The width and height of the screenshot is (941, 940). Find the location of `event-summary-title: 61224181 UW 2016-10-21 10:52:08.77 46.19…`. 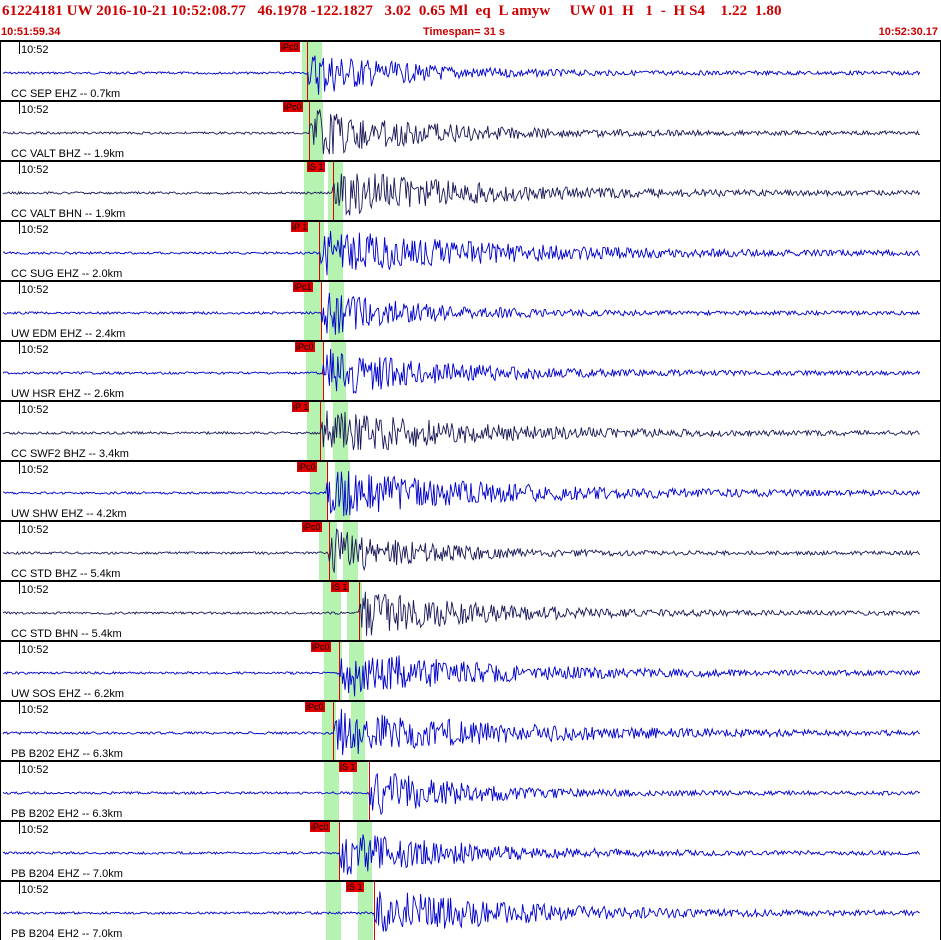

event-summary-title: 61224181 UW 2016-10-21 10:52:08.77 46.19… is located at coordinates (392, 11).